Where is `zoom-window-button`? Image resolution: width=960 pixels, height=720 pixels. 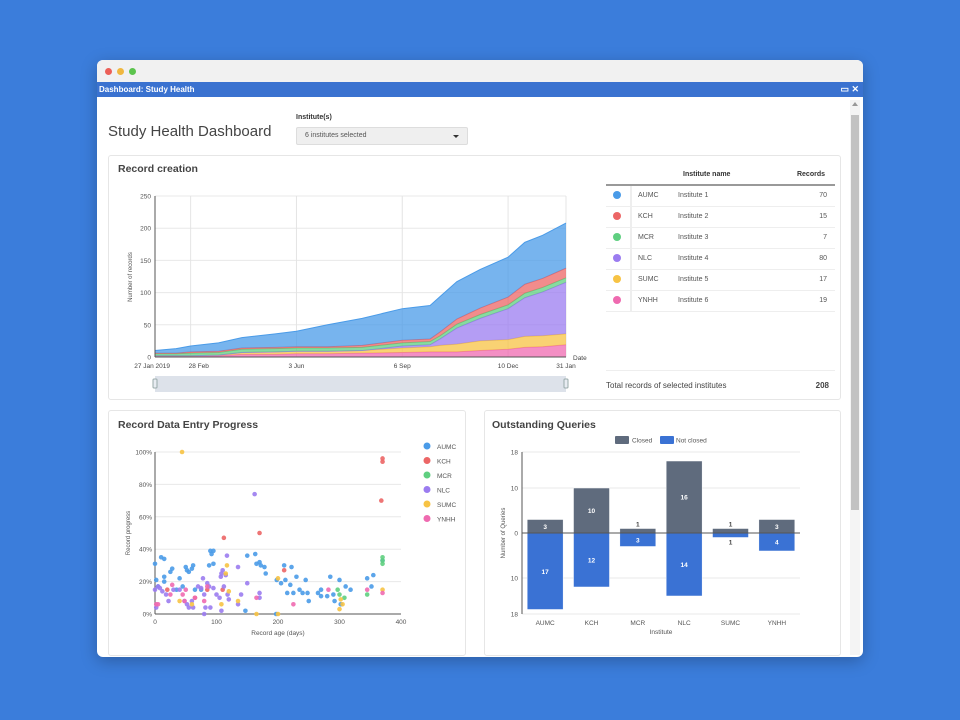 zoom-window-button is located at coordinates (132, 71).